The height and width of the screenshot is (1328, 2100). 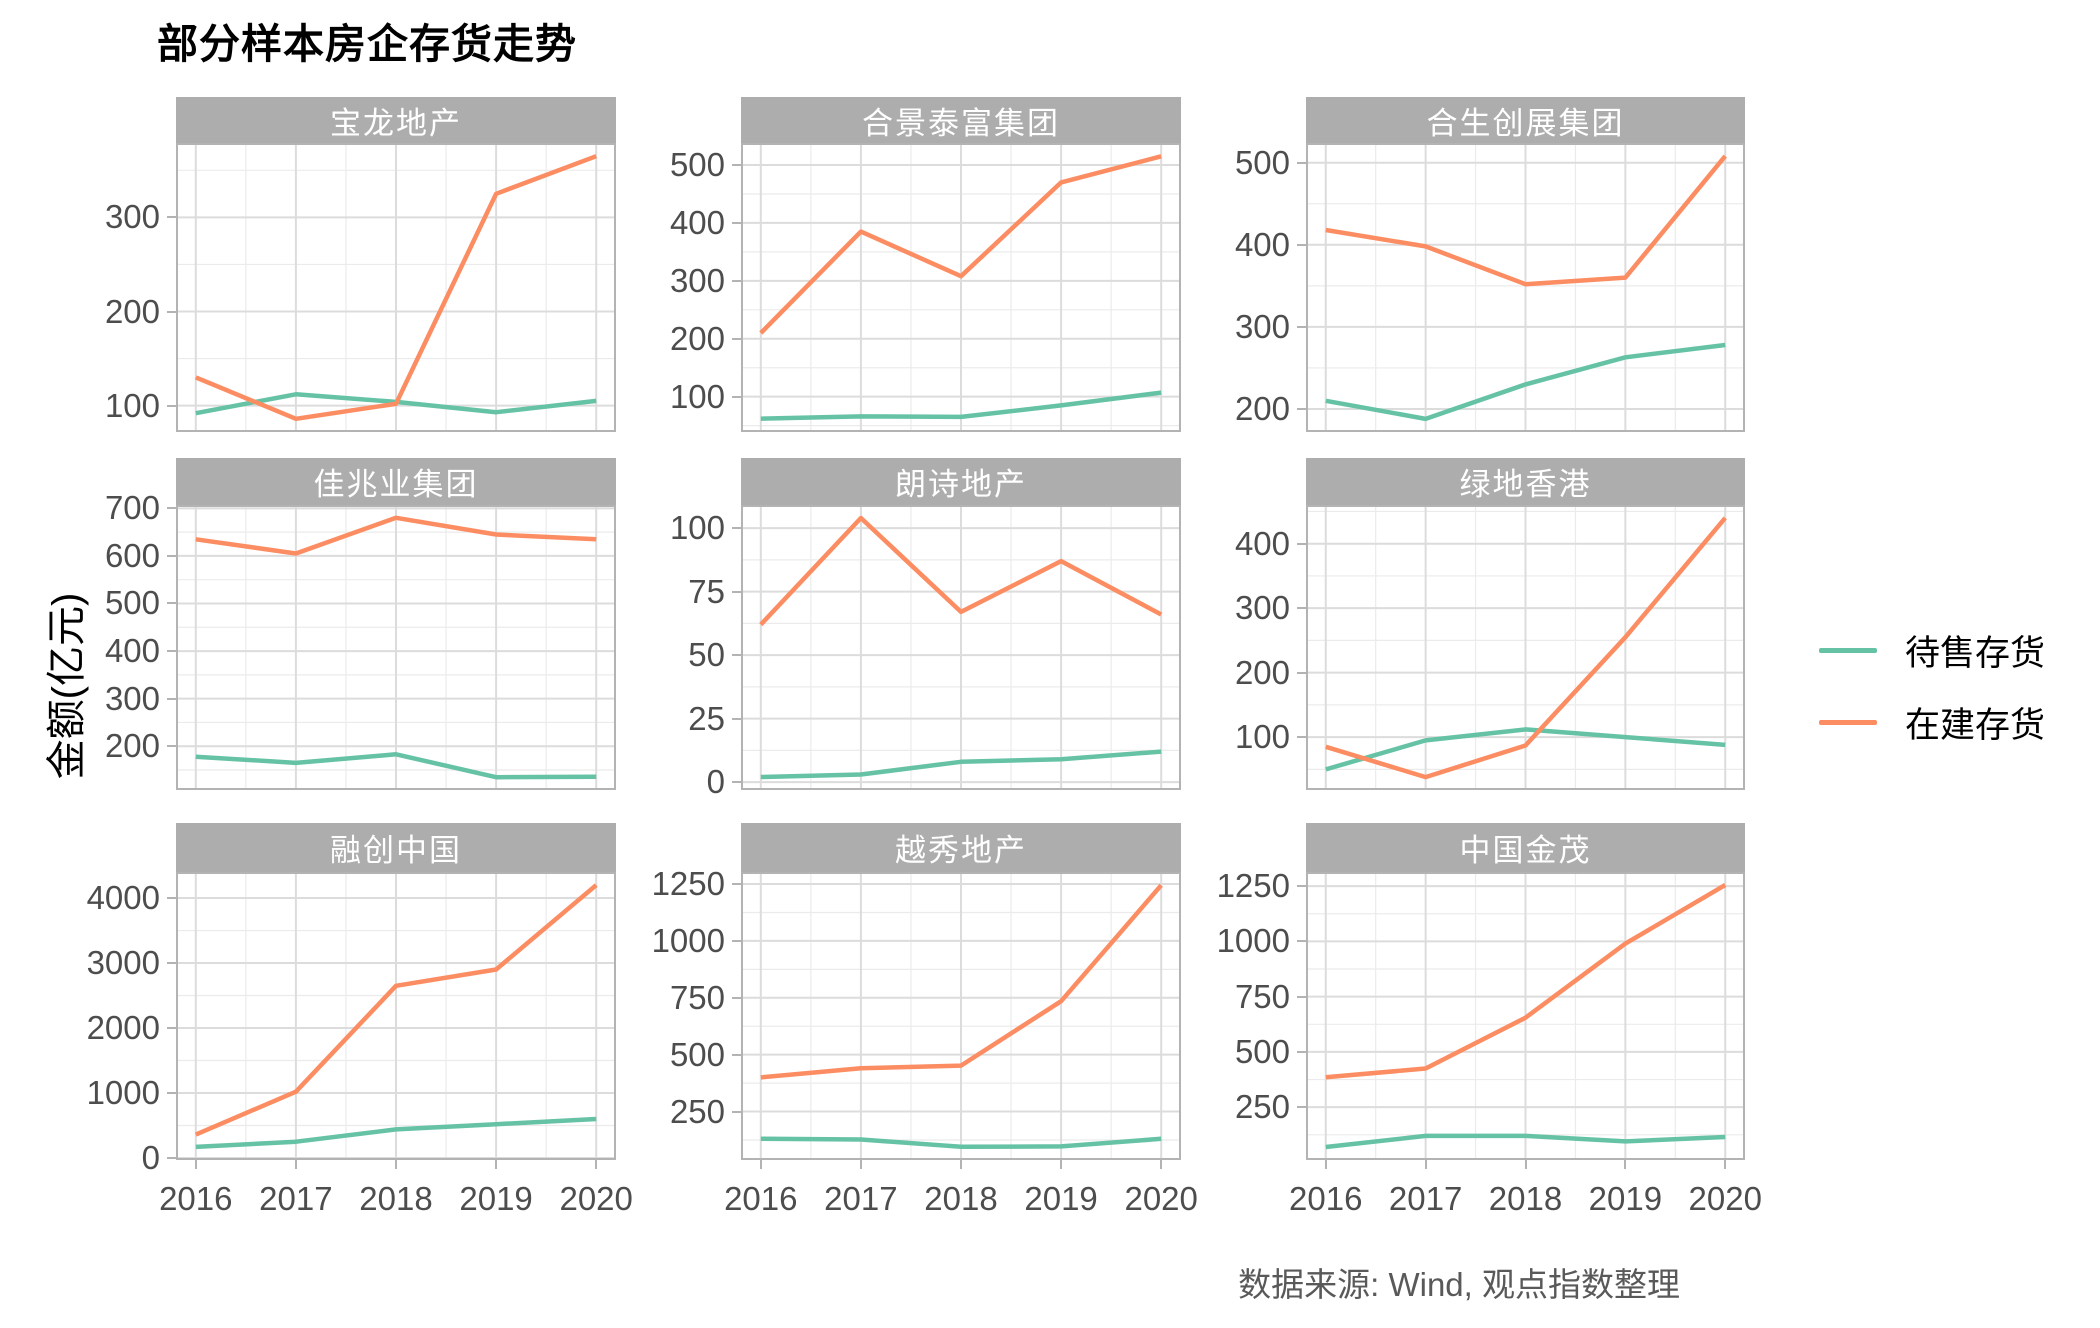 What do you see at coordinates (396, 287) in the screenshot?
I see `panel-plot-宝龙地产` at bounding box center [396, 287].